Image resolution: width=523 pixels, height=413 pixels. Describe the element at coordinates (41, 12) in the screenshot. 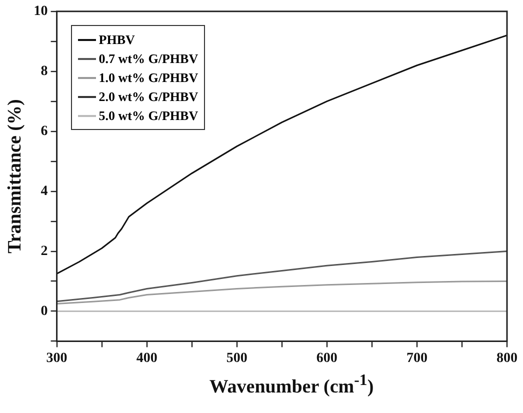

I see `y-tick-label: 10` at that location.